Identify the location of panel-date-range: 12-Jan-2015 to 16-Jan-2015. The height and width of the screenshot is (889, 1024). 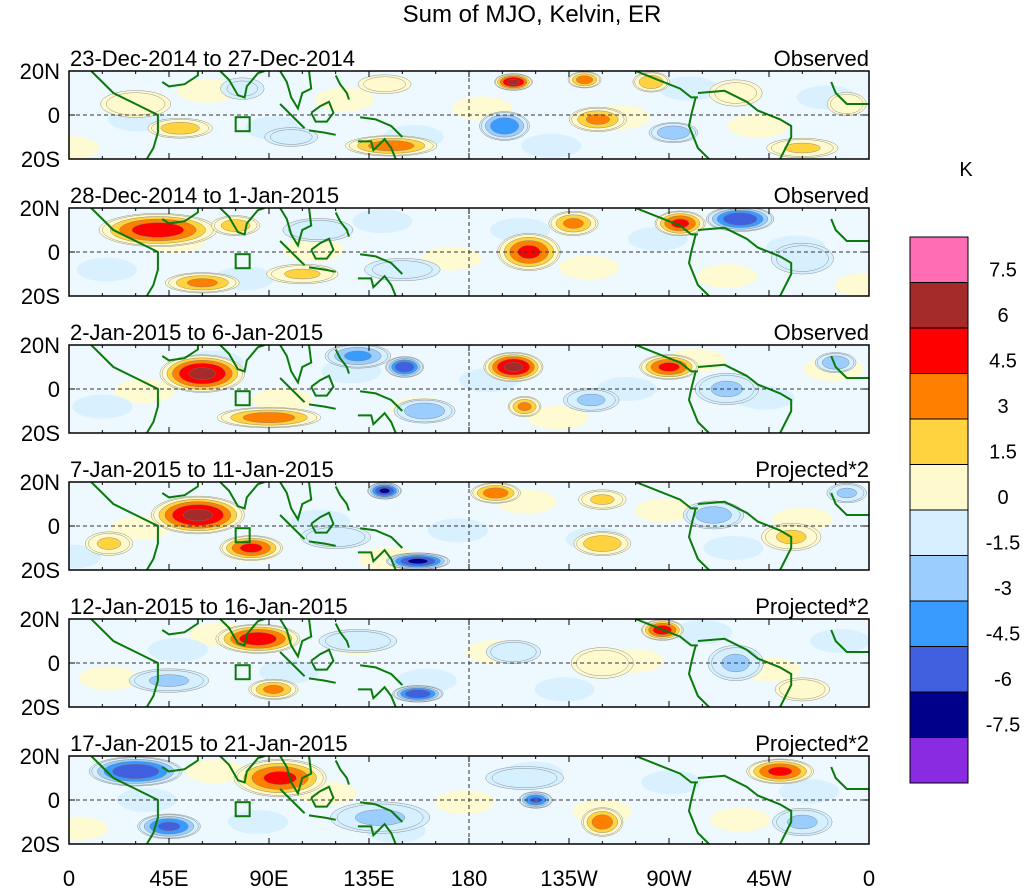
(209, 606).